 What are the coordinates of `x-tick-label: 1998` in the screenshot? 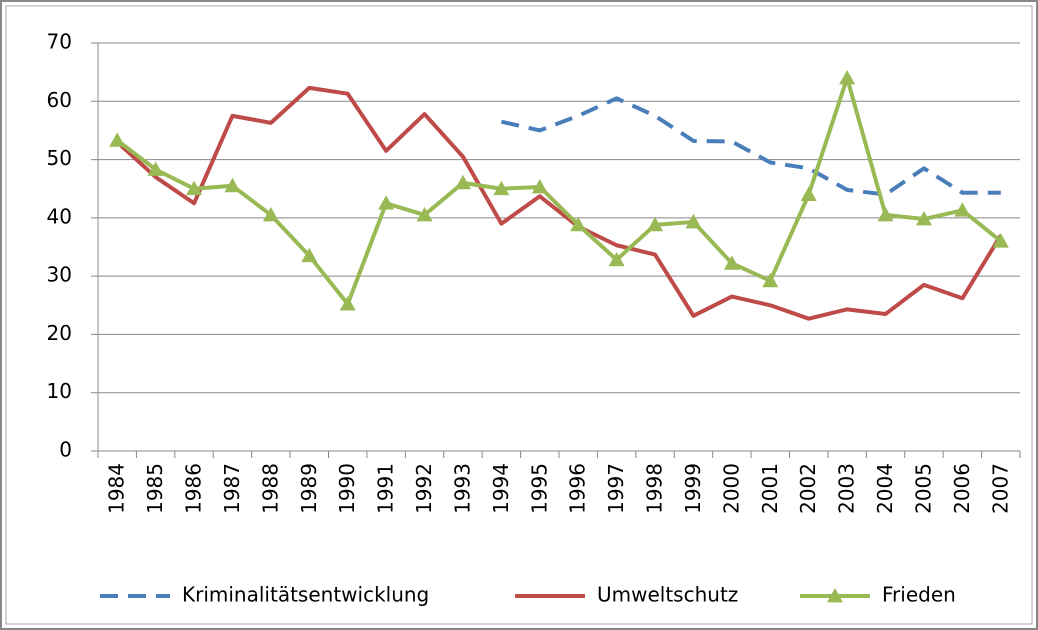 It's located at (655, 488).